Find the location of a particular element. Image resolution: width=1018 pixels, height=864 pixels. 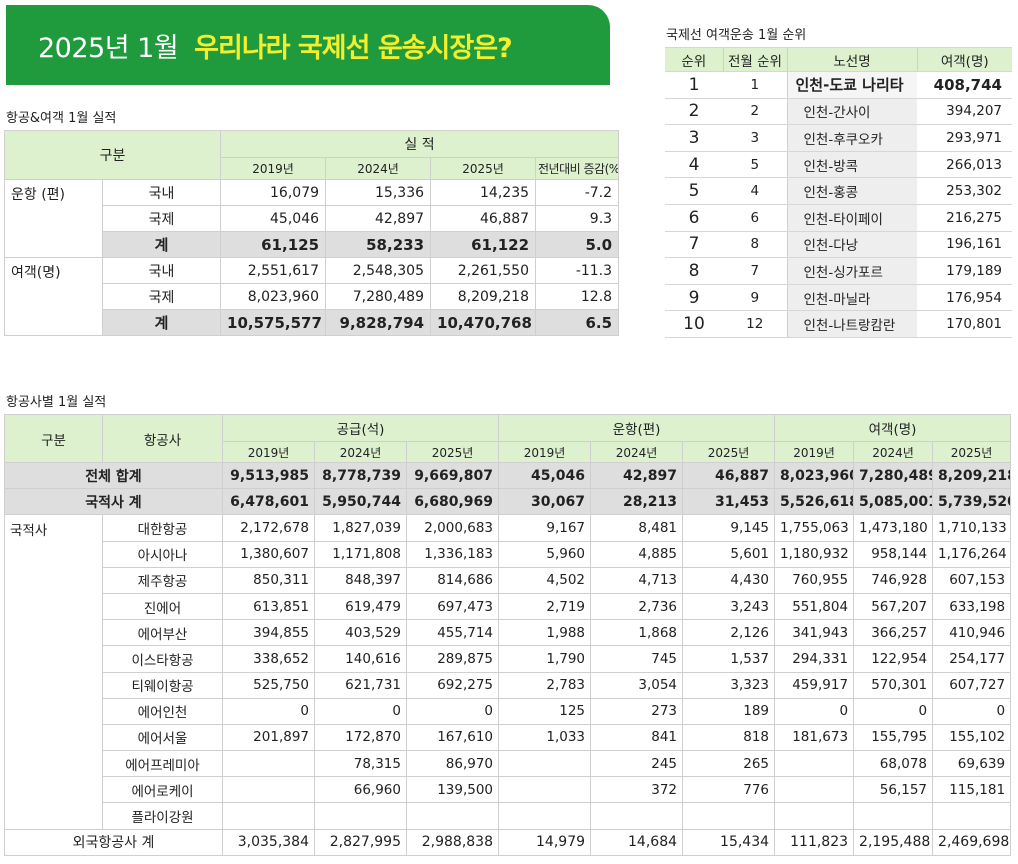

summary-cell: 10,575,577 is located at coordinates (273, 322).